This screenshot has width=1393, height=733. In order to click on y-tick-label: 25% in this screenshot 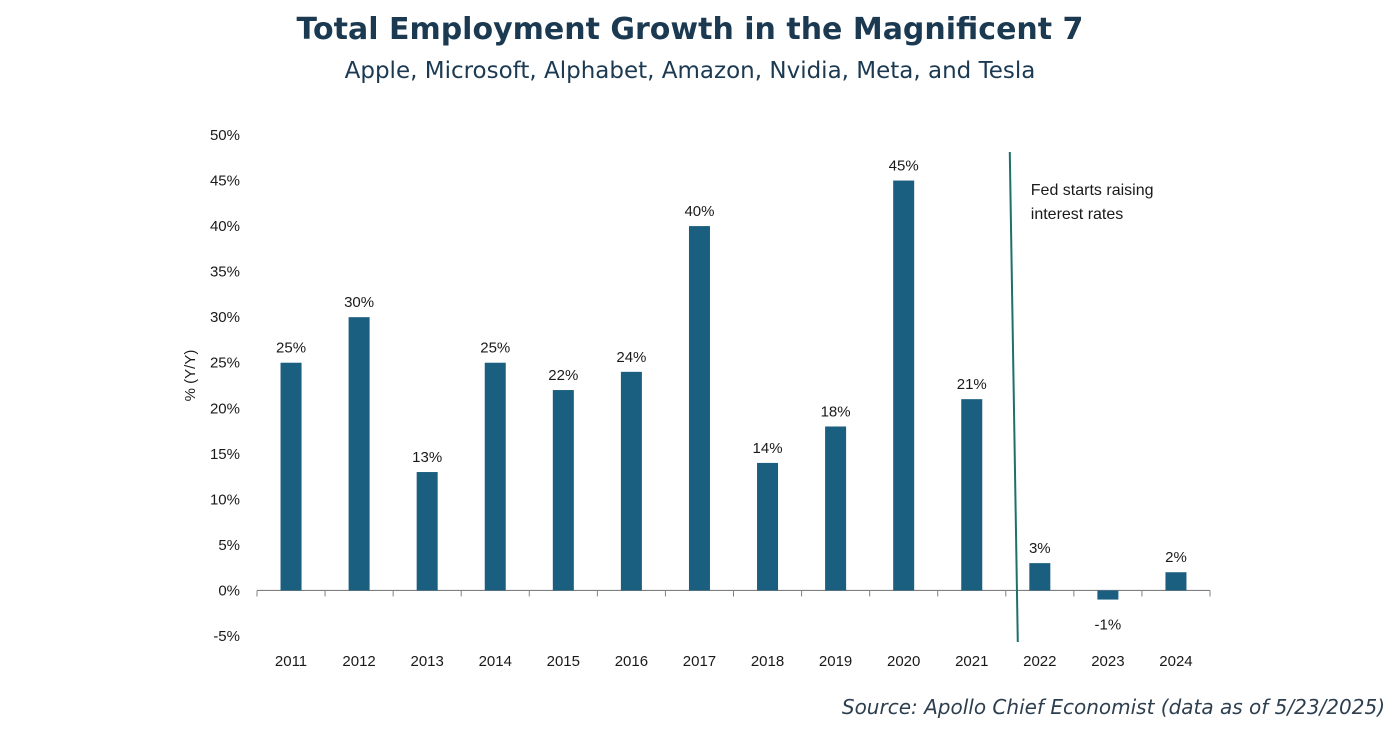, I will do `click(225, 363)`.